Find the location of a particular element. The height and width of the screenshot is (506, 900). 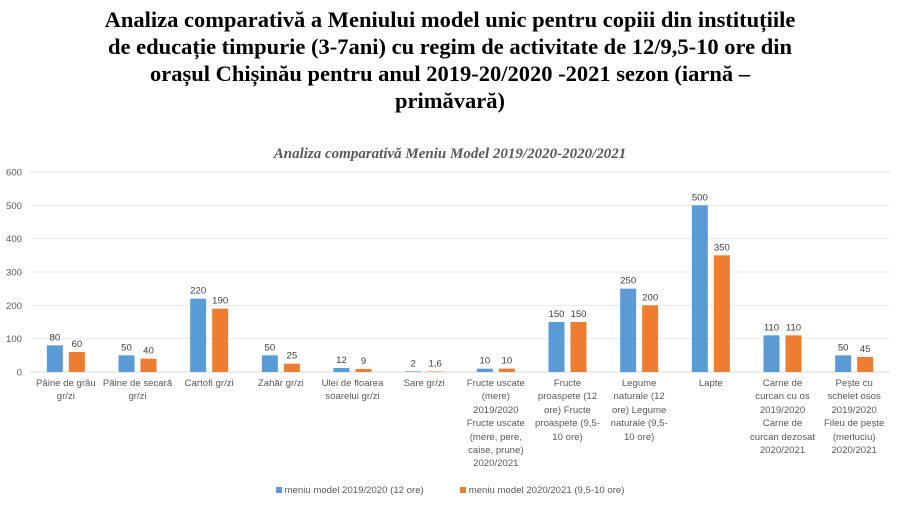

y-tick-label: 0 is located at coordinates (19, 373).